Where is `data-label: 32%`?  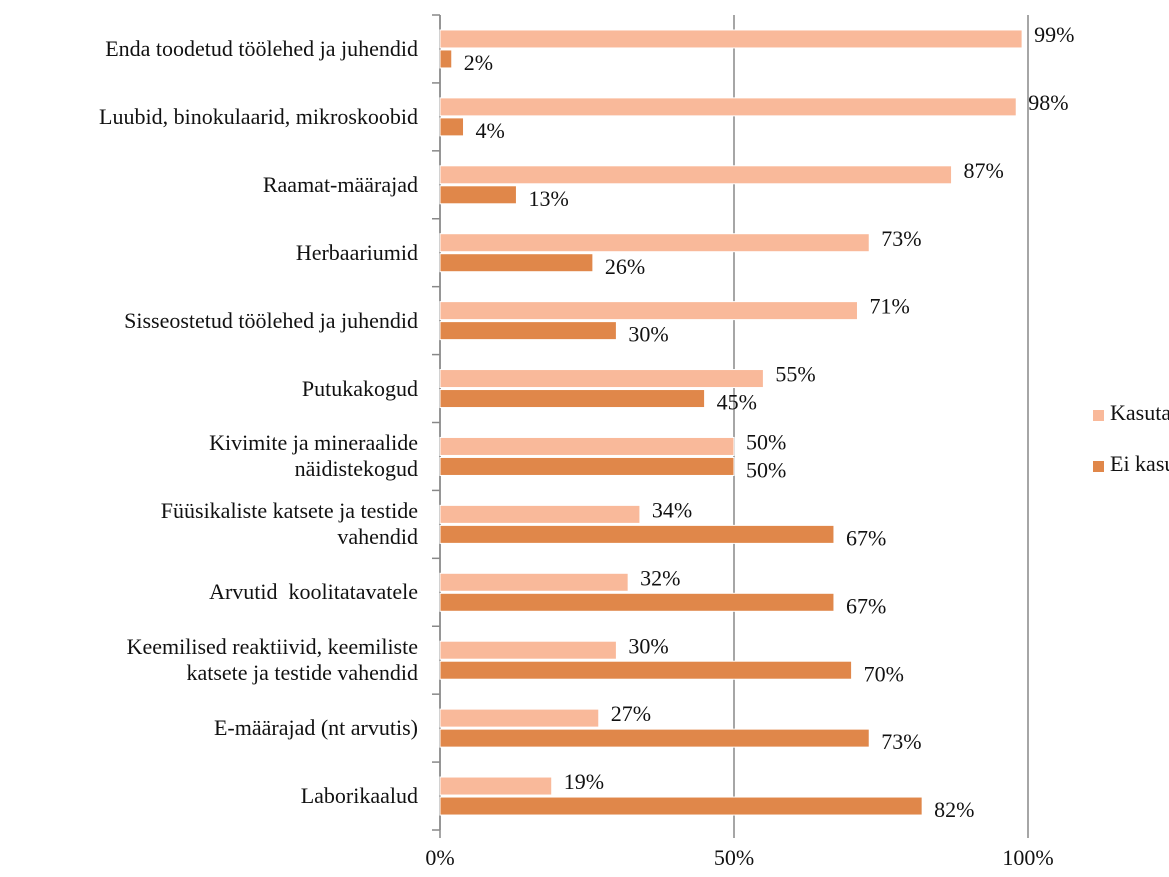
data-label: 32% is located at coordinates (660, 577).